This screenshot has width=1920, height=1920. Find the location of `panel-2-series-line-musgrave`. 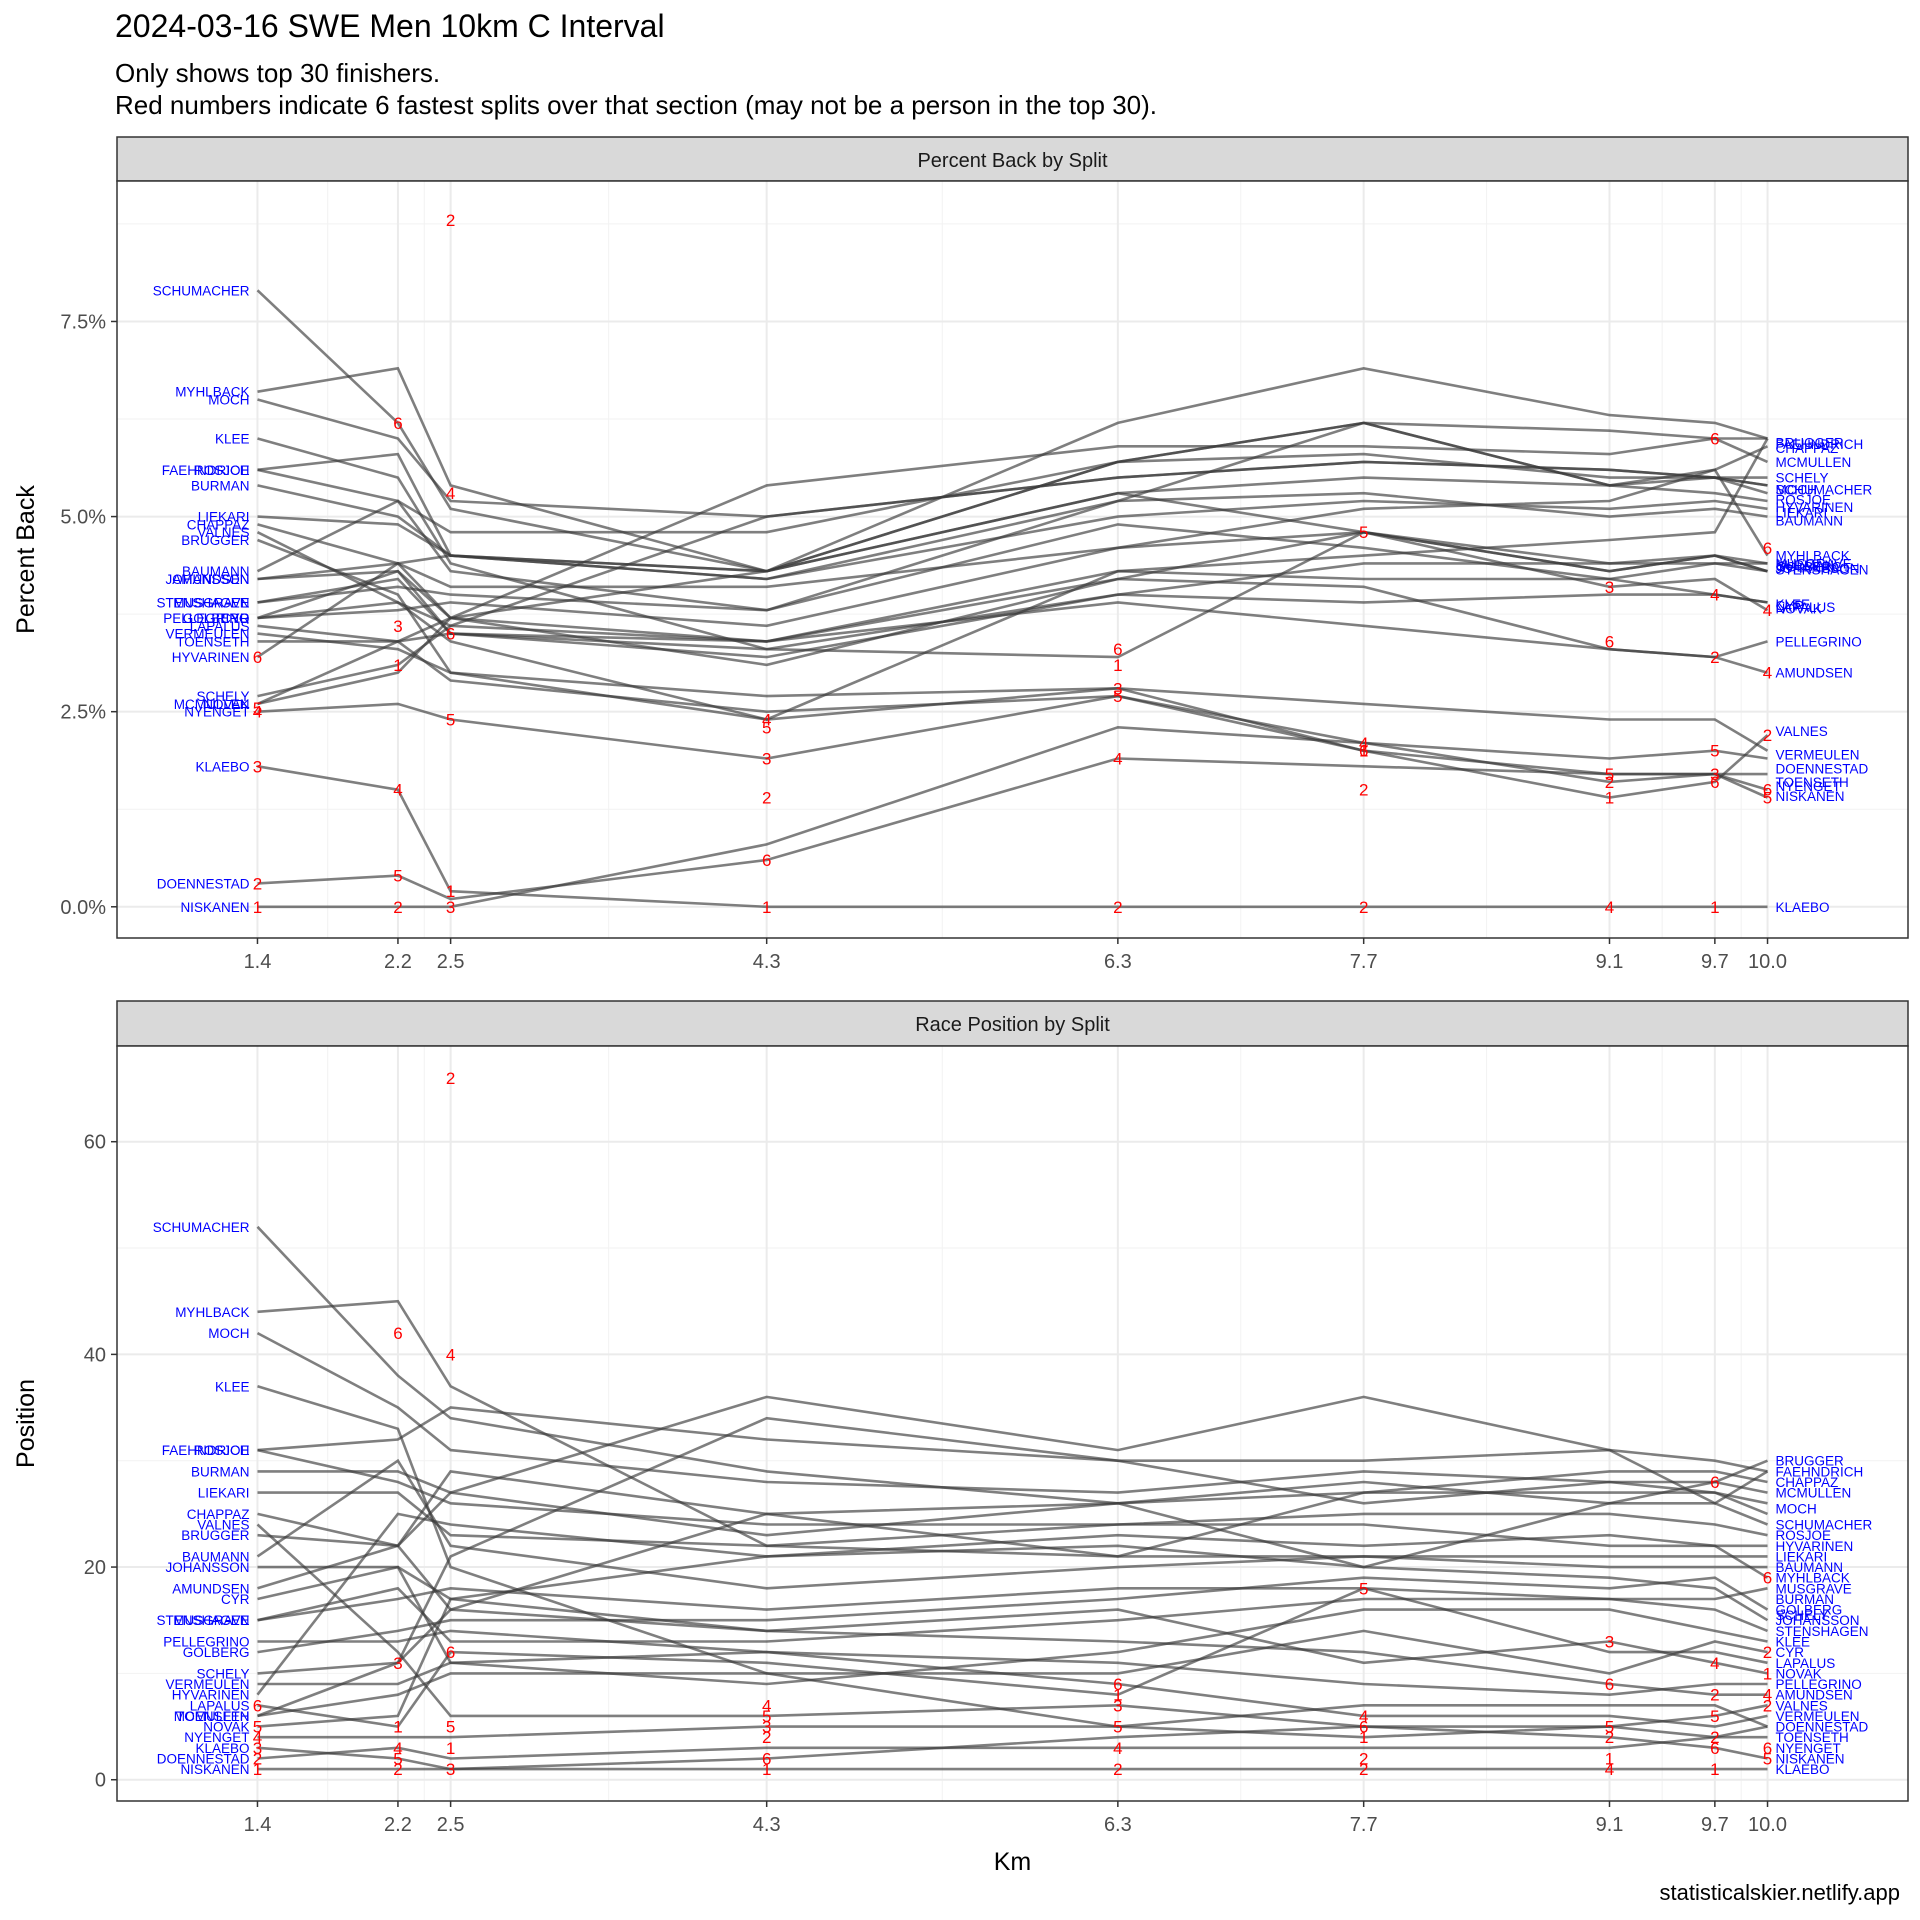

panel-2-series-line-musgrave is located at coordinates (1012, 1604).